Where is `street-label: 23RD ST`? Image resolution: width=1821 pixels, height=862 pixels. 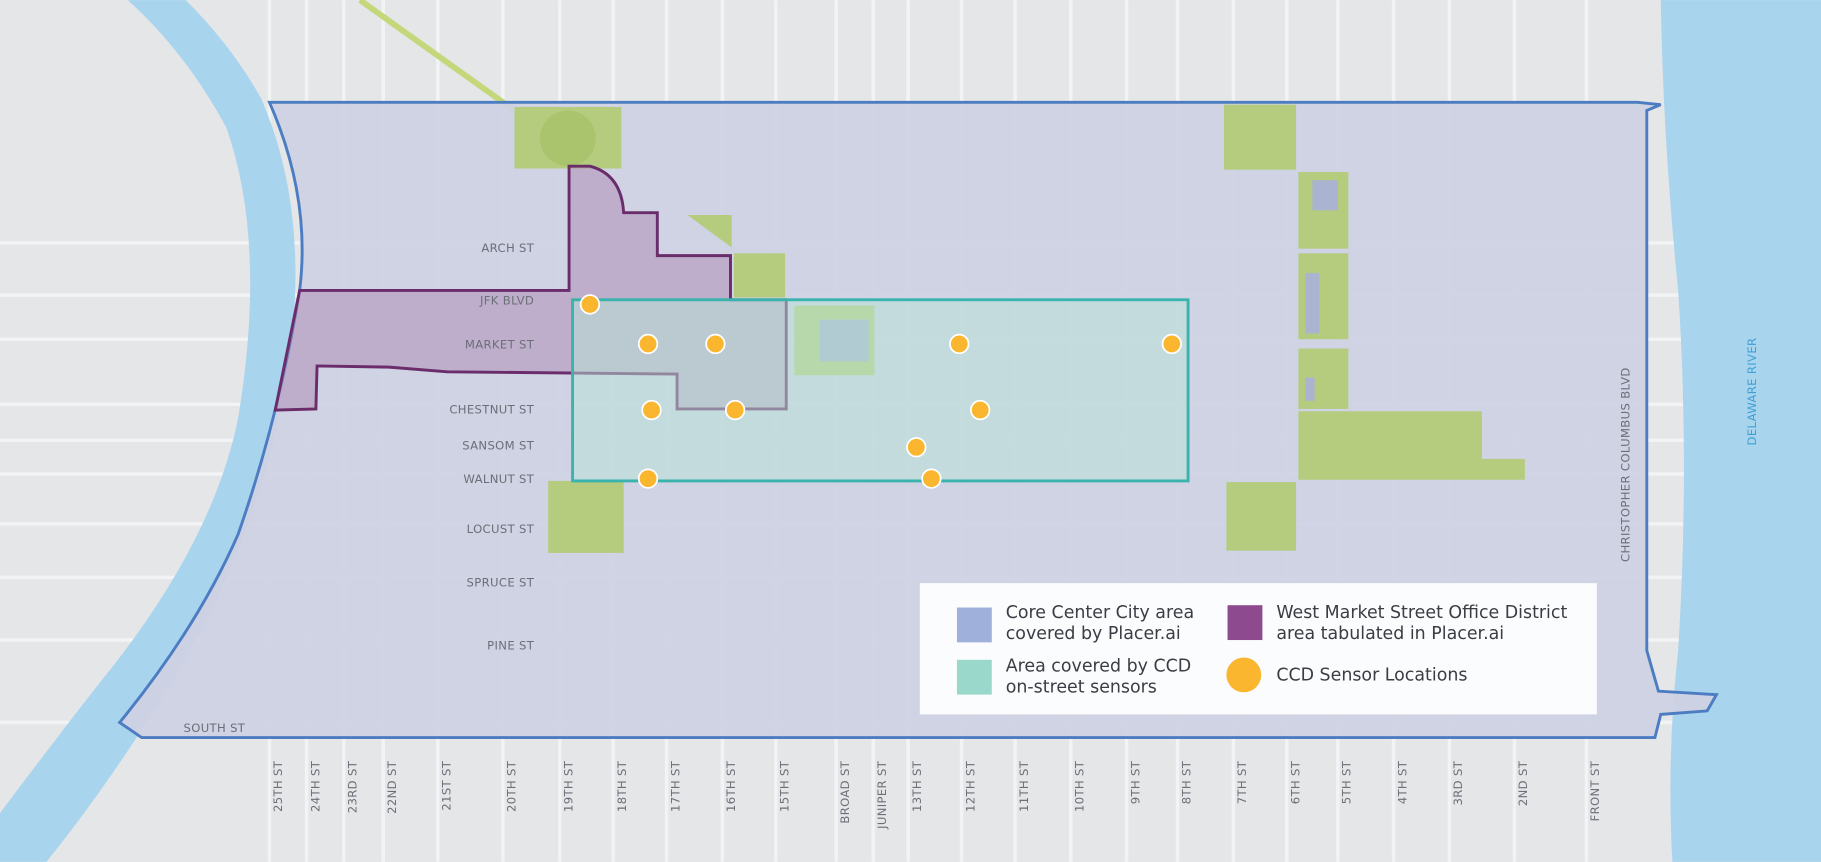
street-label: 23RD ST is located at coordinates (353, 786).